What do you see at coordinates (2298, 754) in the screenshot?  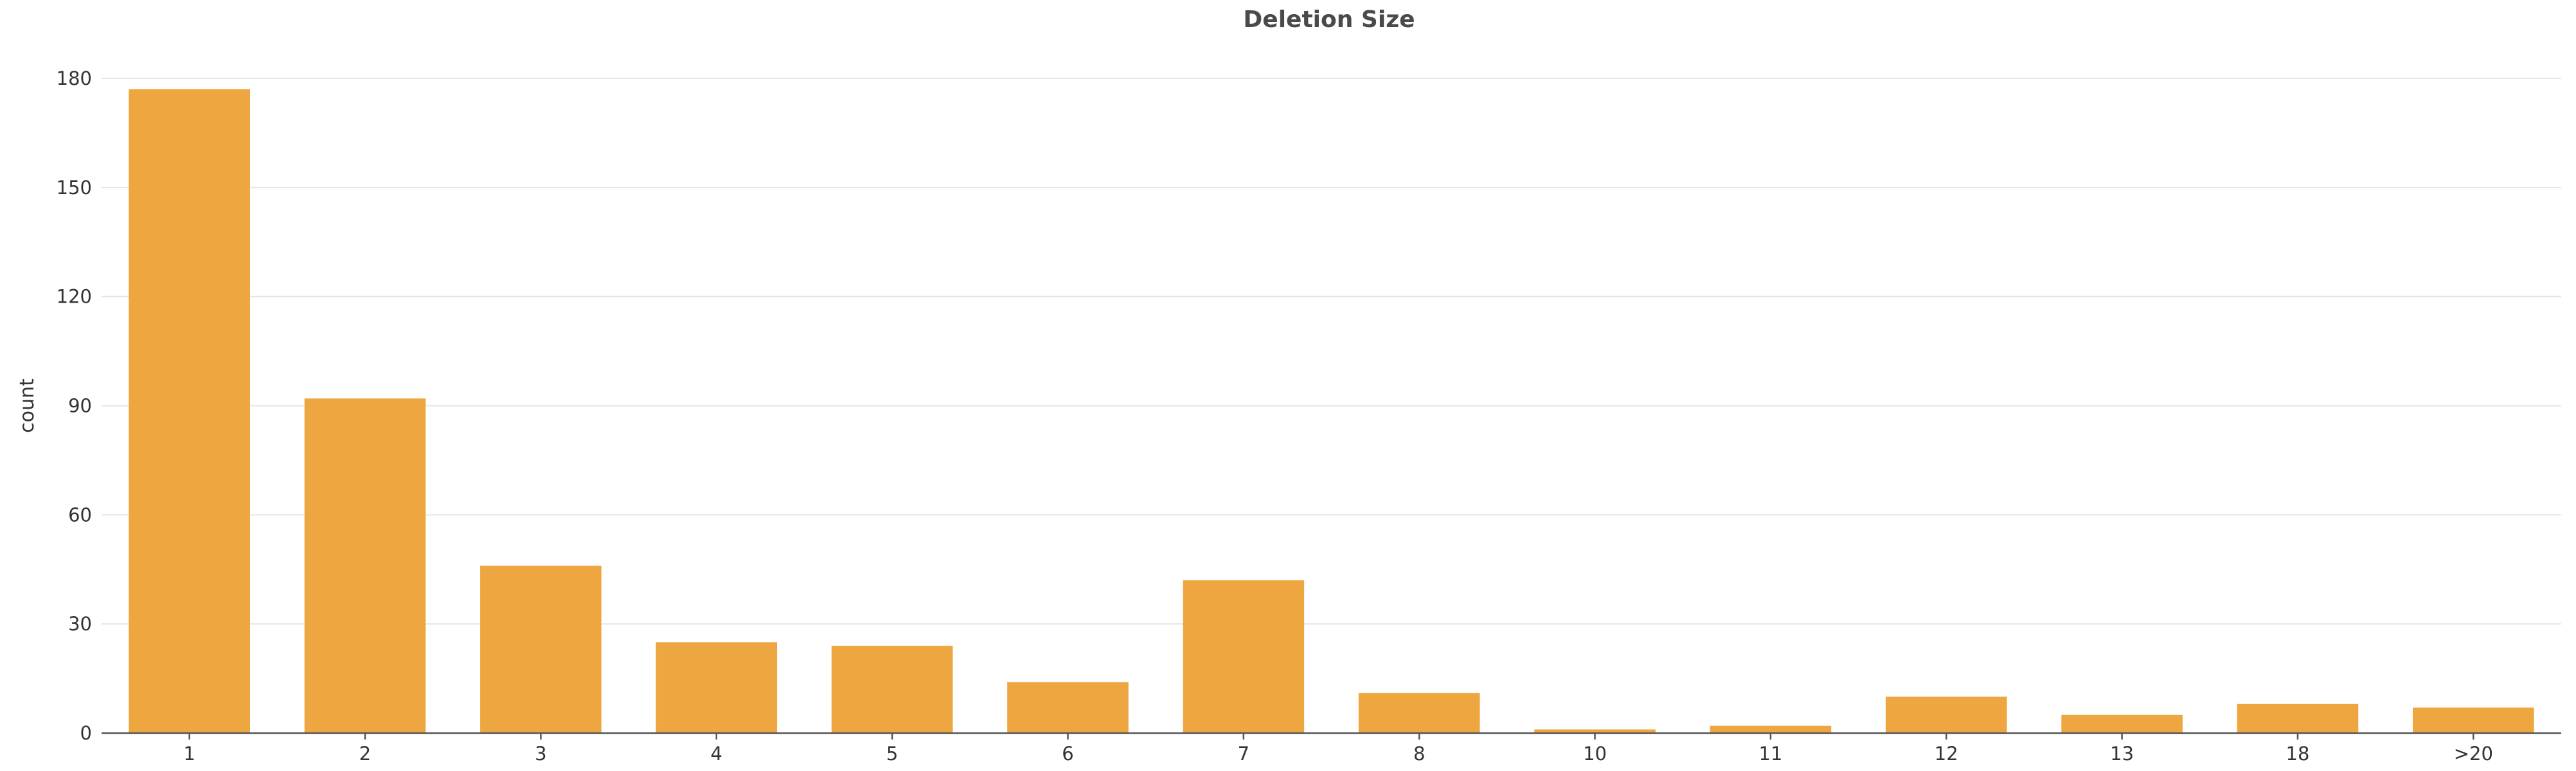 I see `x-tick-label: 18` at bounding box center [2298, 754].